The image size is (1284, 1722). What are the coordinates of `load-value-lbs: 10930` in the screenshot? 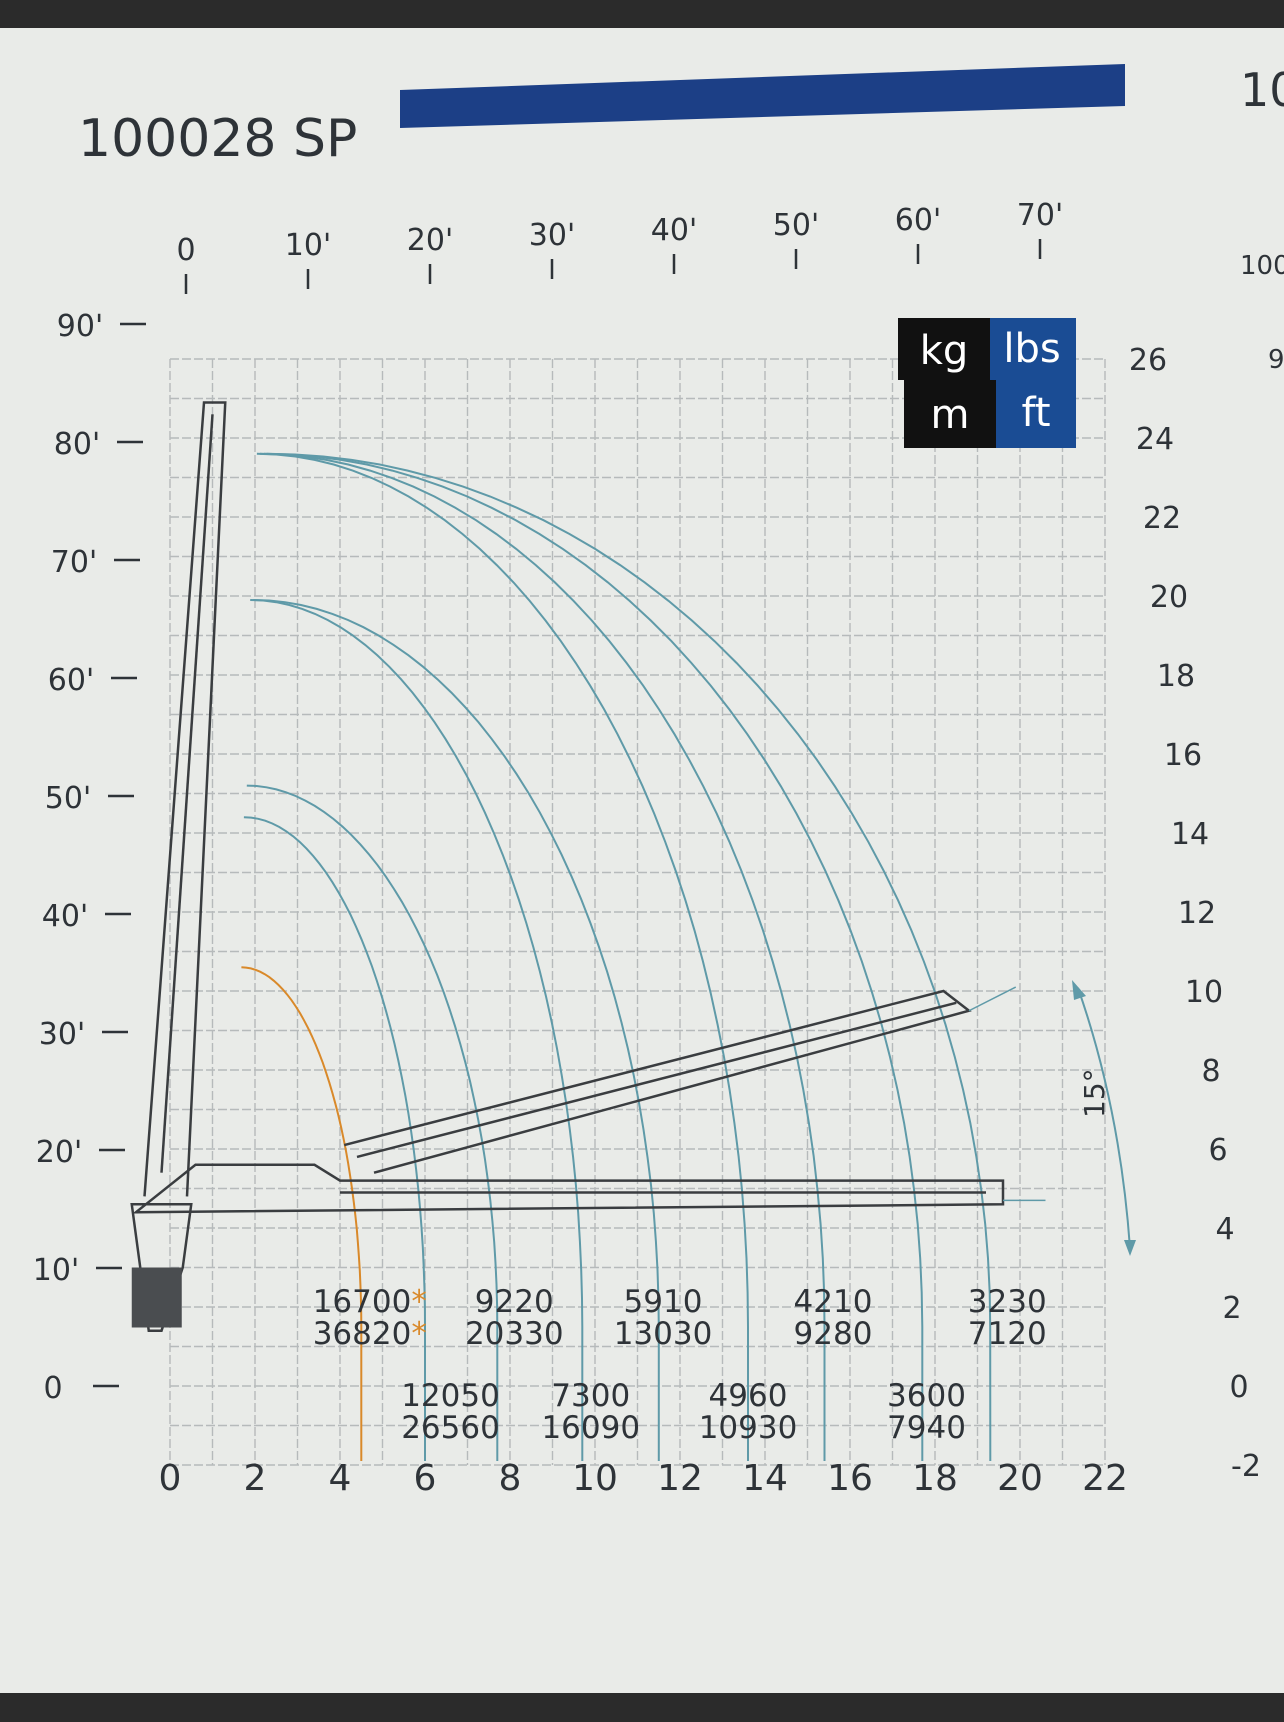 It's located at (748, 1428).